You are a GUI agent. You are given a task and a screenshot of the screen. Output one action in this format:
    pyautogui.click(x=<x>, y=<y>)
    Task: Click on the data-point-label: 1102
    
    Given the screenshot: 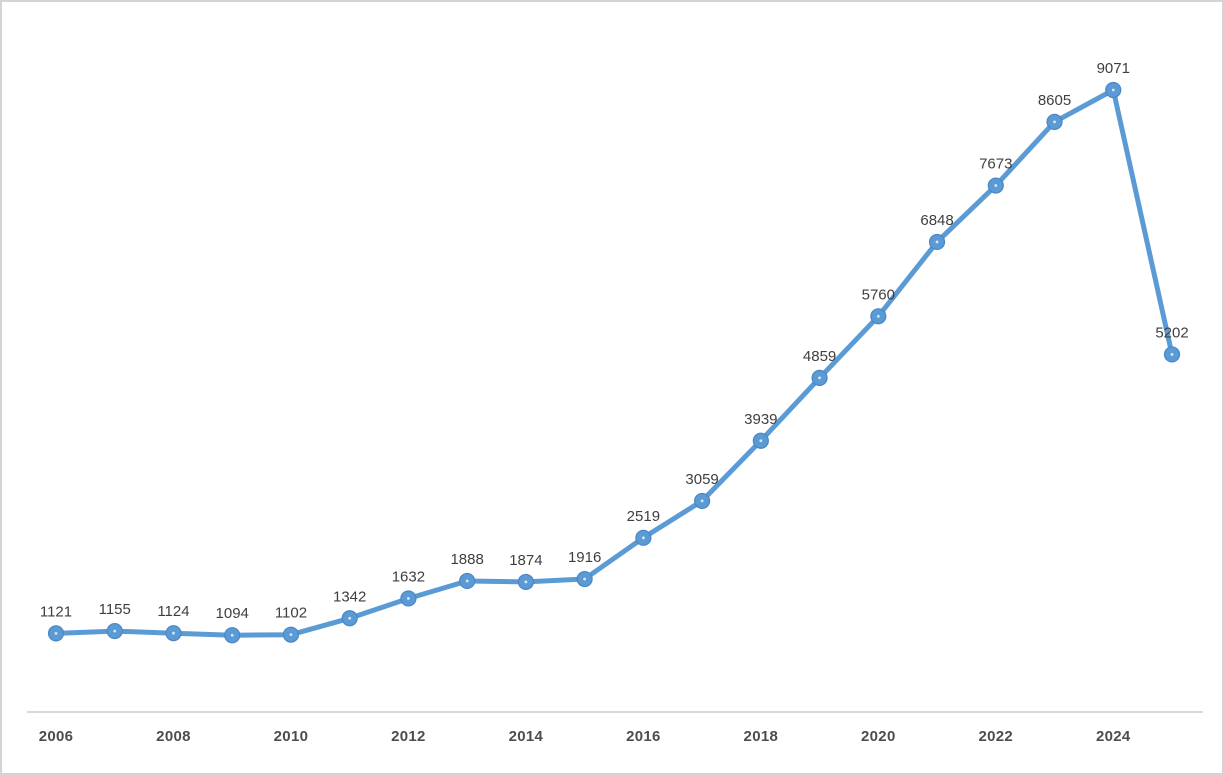 What is the action you would take?
    pyautogui.click(x=291, y=613)
    